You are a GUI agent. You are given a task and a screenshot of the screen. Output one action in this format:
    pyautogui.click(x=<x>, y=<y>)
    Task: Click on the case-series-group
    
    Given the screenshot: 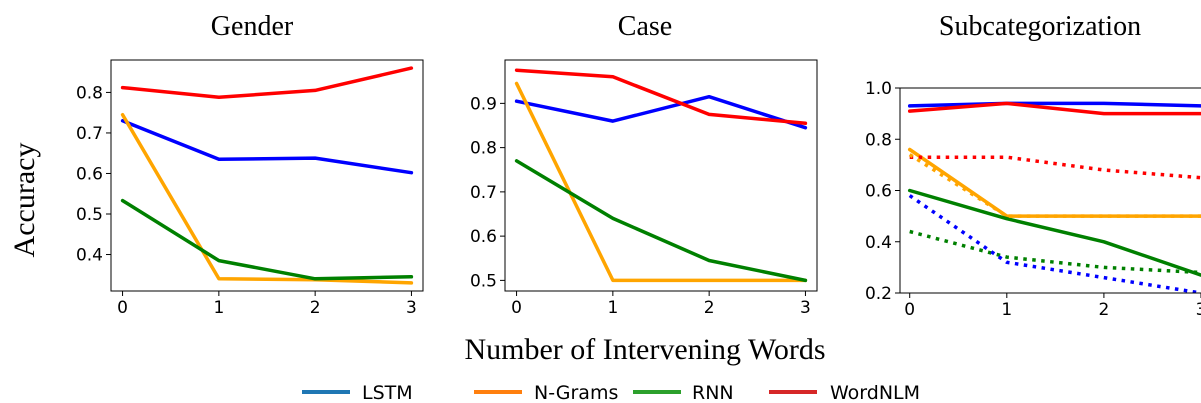 What is the action you would take?
    pyautogui.click(x=661, y=175)
    